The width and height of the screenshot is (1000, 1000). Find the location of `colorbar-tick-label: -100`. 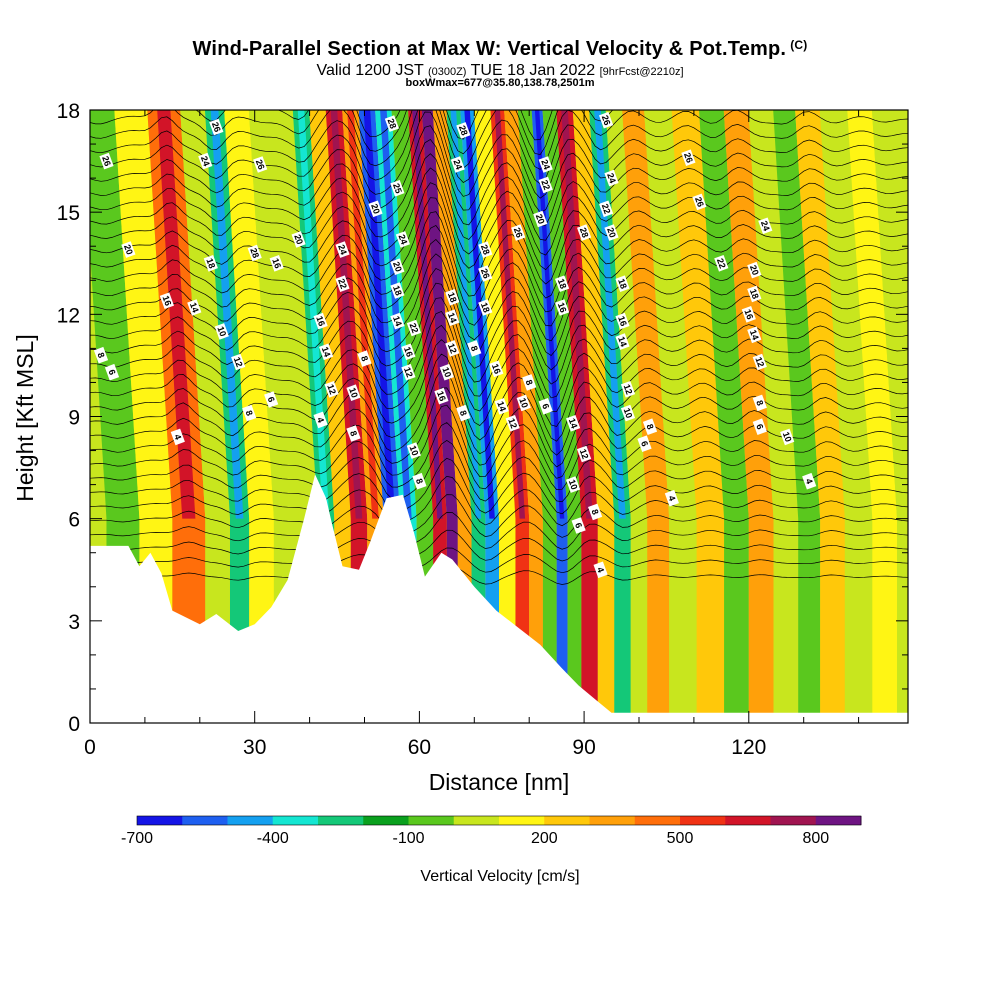

colorbar-tick-label: -100 is located at coordinates (408, 838).